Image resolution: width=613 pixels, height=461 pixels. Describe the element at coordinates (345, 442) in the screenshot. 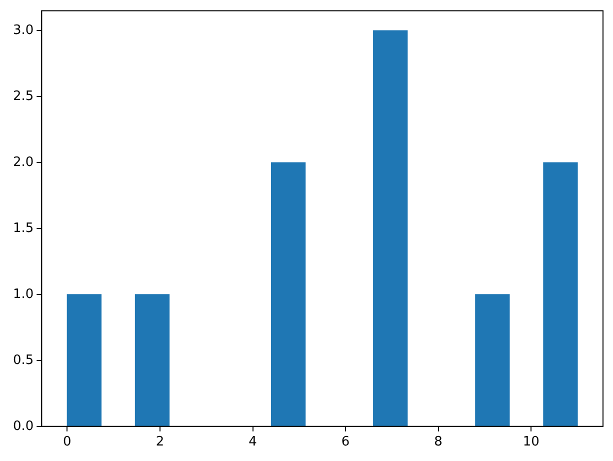

I see `x-tick-label: 6` at that location.